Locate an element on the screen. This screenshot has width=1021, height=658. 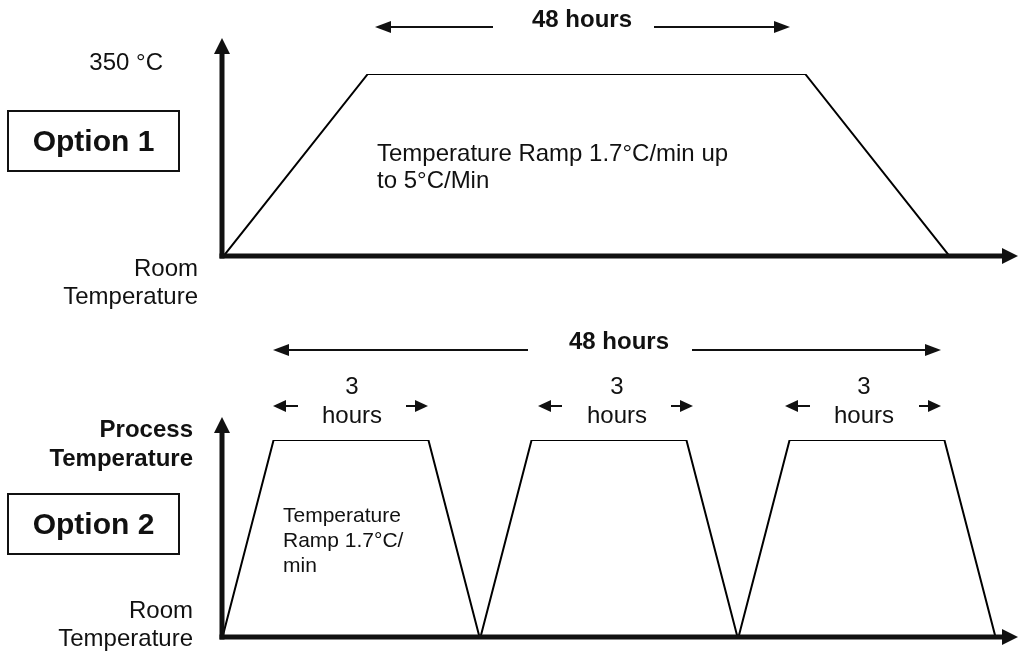
text: Process Temperature is located at coordinates (120, 443).